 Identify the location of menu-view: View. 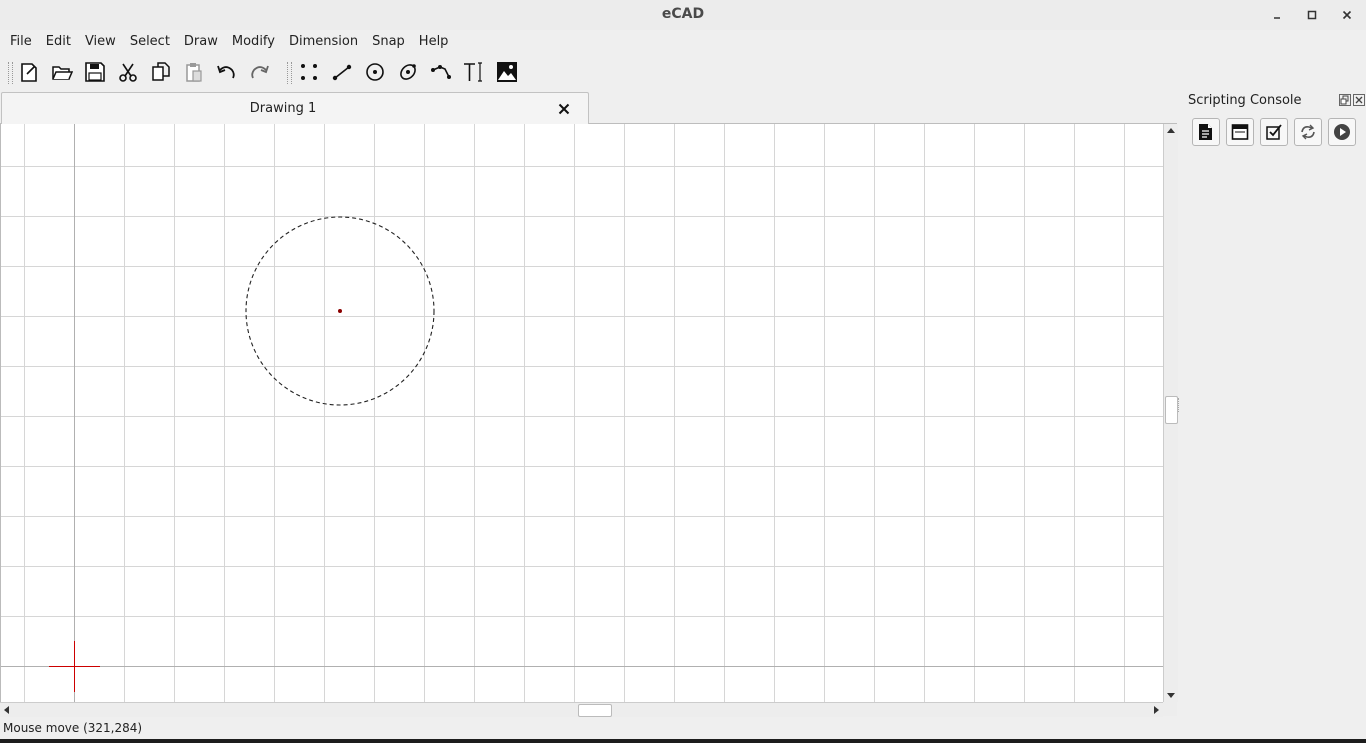
(100, 41).